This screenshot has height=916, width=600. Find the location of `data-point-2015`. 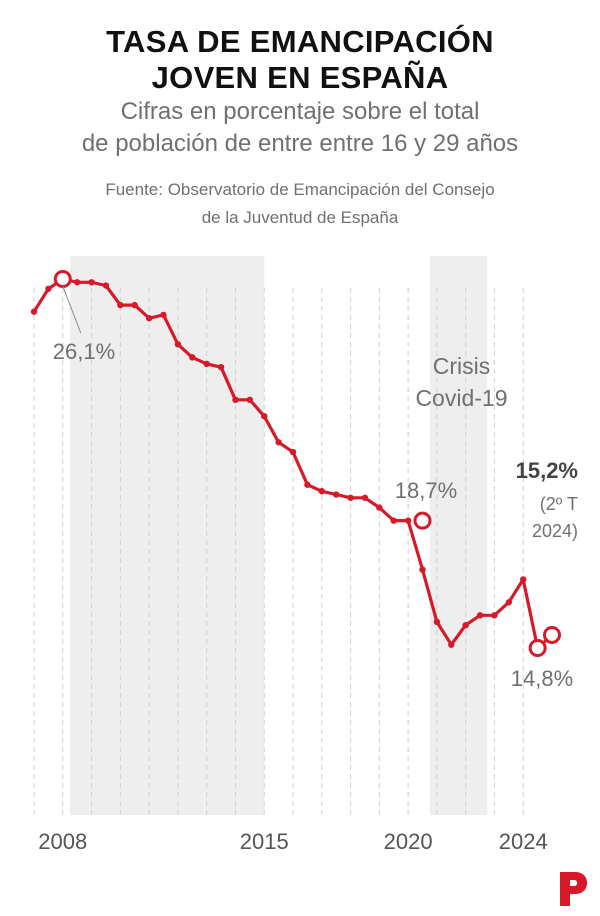

data-point-2015 is located at coordinates (264, 416).